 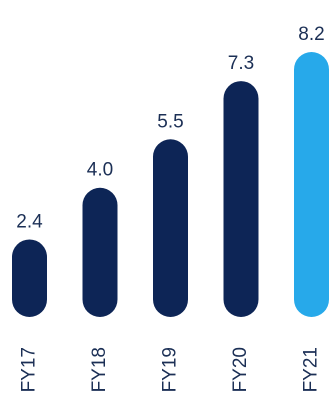 What do you see at coordinates (29, 369) in the screenshot?
I see `x-tick-label-fy17: FY17` at bounding box center [29, 369].